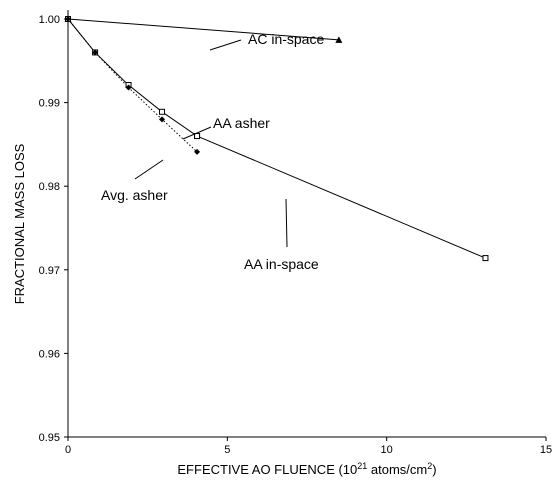 The width and height of the screenshot is (552, 487). I want to click on y-tick-label: 0.96, so click(49, 354).